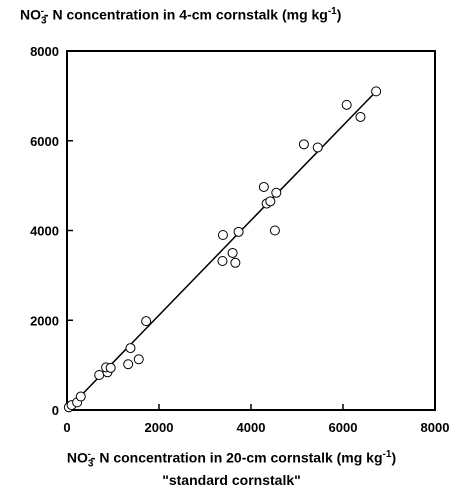 This screenshot has height=492, width=463. Describe the element at coordinates (435, 427) in the screenshot. I see `x-tick-label: 8000` at that location.